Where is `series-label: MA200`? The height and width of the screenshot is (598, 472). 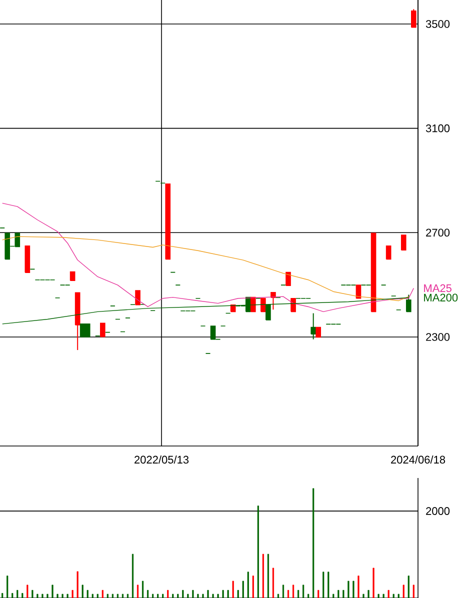
series-label: MA200 is located at coordinates (441, 298).